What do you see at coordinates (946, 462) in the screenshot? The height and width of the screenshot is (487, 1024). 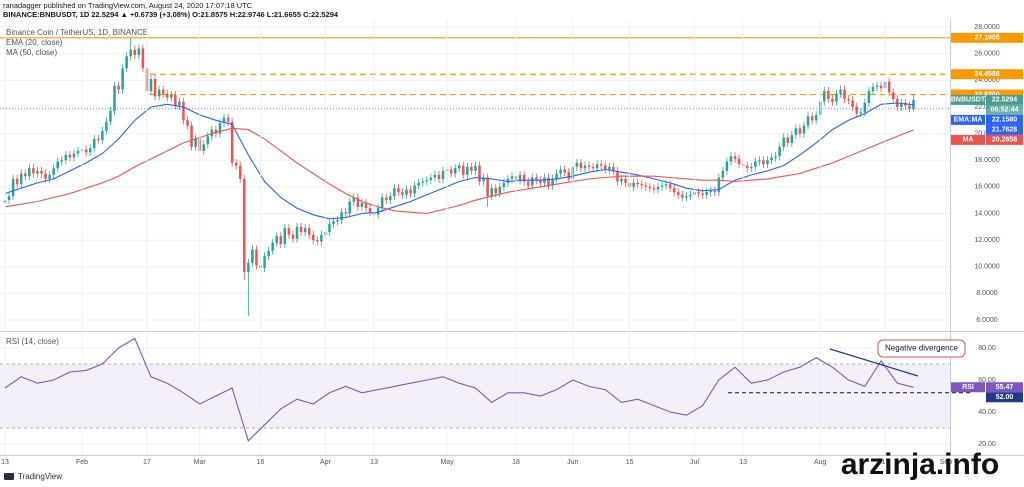 I see `x-tick-label: Sep` at bounding box center [946, 462].